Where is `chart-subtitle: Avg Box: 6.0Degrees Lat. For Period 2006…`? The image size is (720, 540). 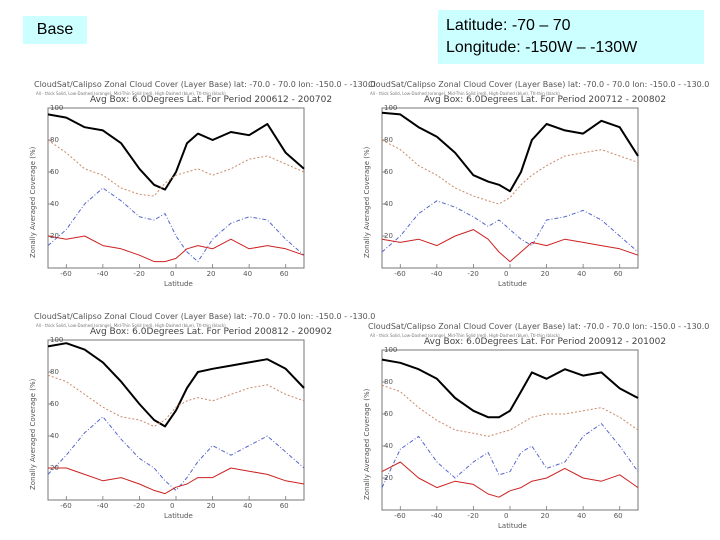
chart-subtitle: Avg Box: 6.0Degrees Lat. For Period 2006… is located at coordinates (211, 100).